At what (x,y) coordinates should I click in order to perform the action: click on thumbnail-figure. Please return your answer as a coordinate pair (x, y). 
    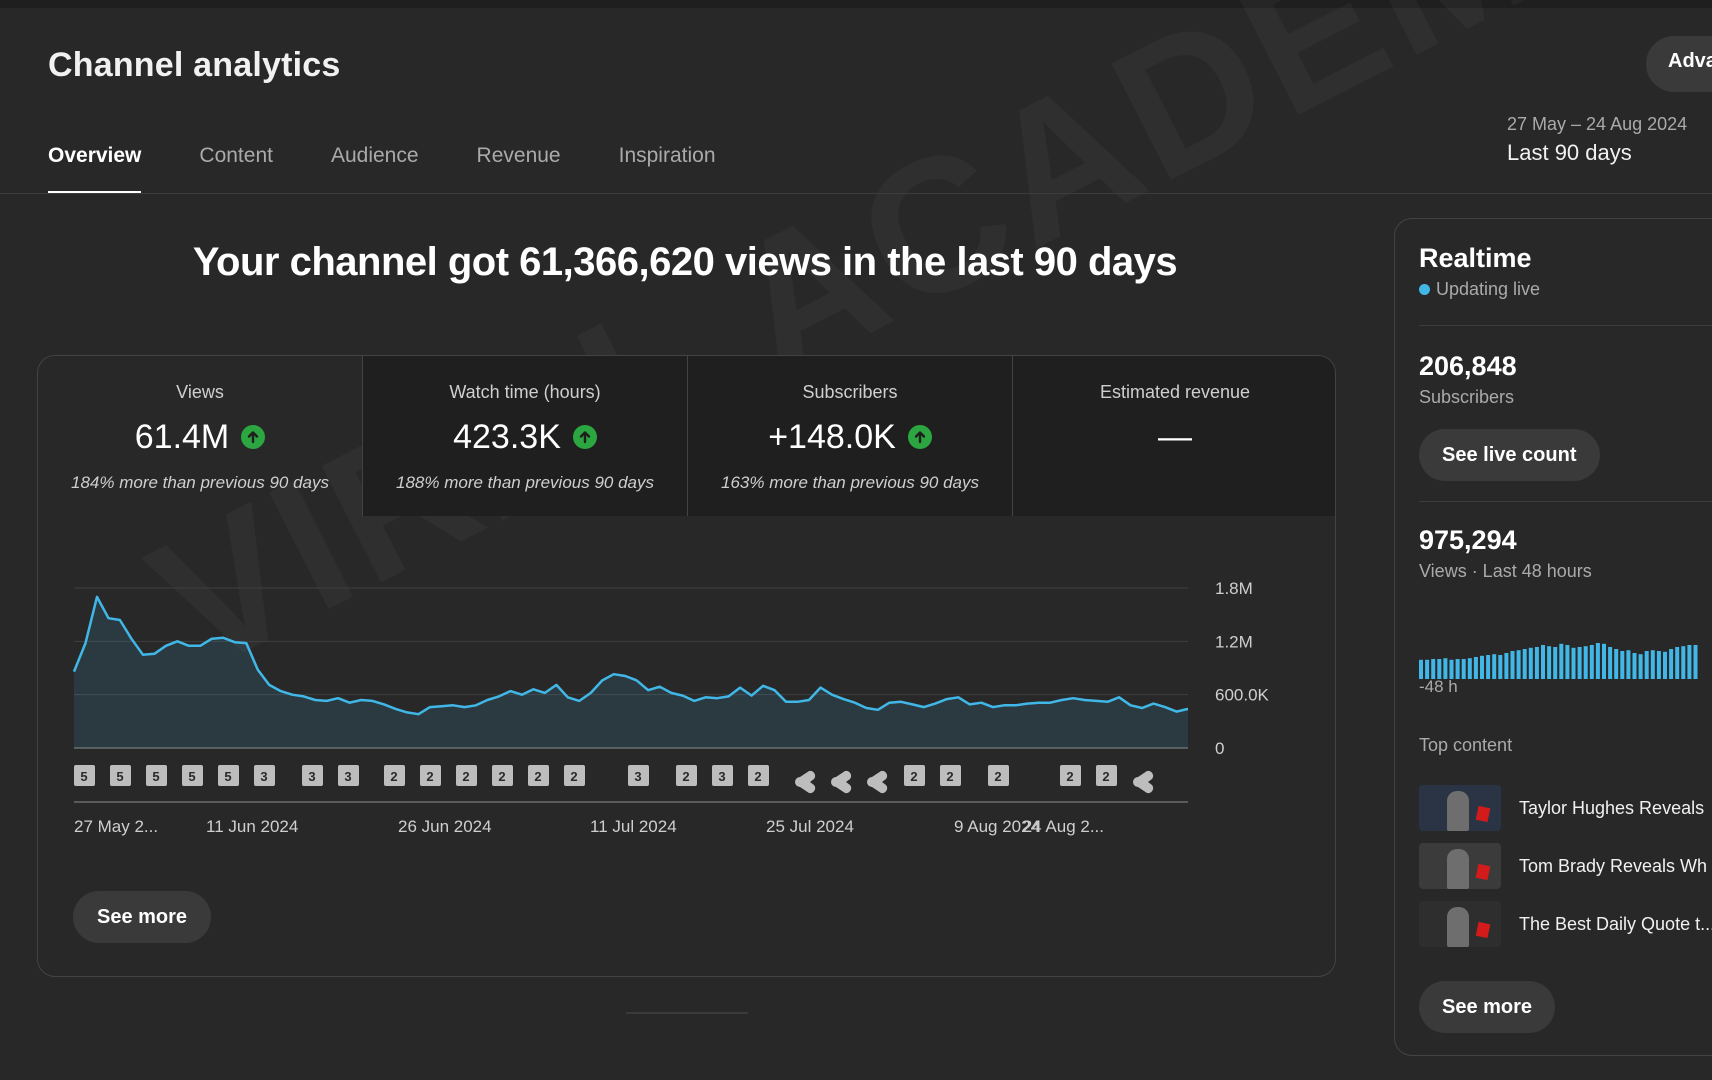
    Looking at the image, I should click on (1458, 927).